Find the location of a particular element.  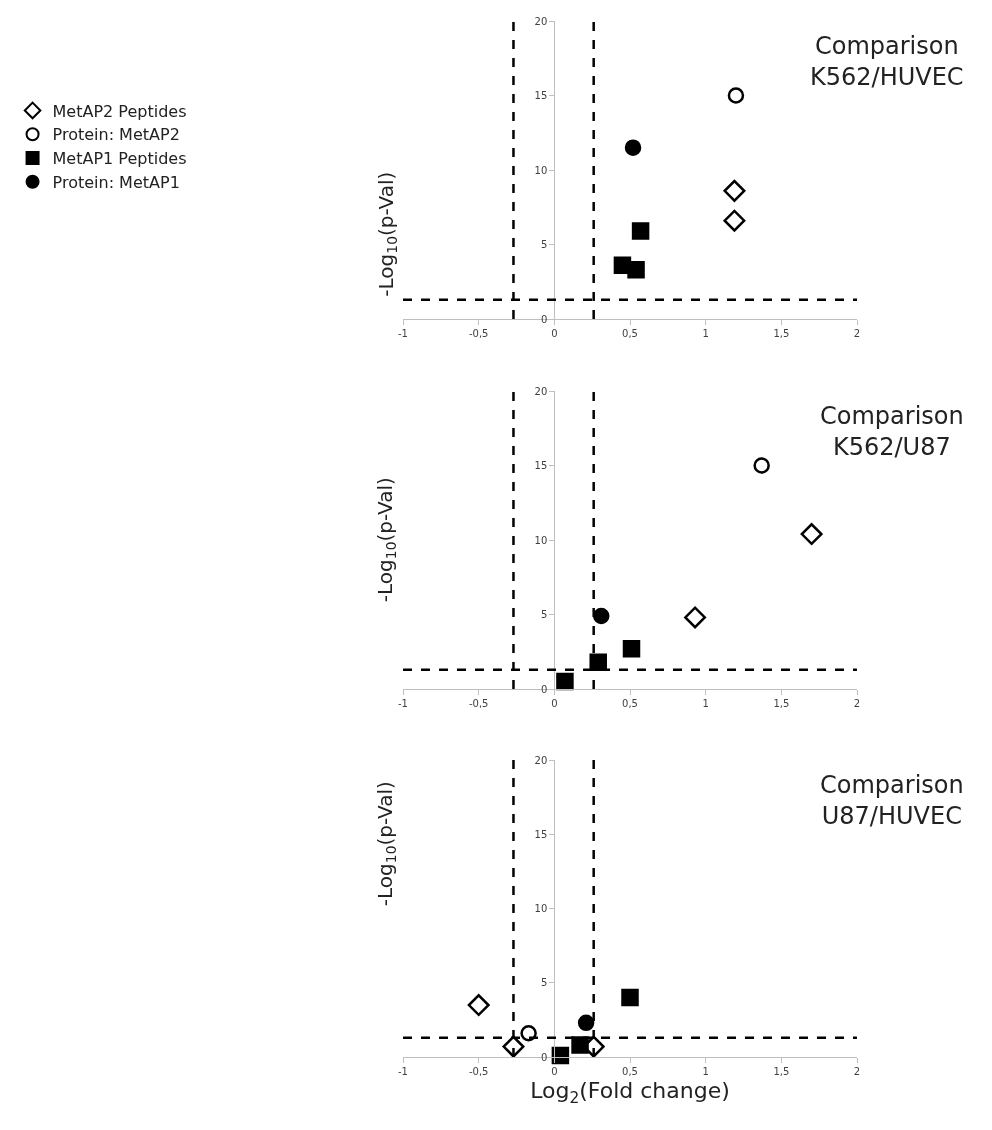

x-axis-title: Log$_{2}$(Fold change) is located at coordinates (630, 1092).